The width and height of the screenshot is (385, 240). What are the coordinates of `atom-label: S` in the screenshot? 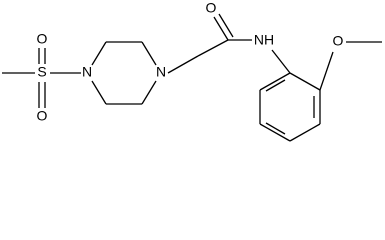 It's located at (41, 72).